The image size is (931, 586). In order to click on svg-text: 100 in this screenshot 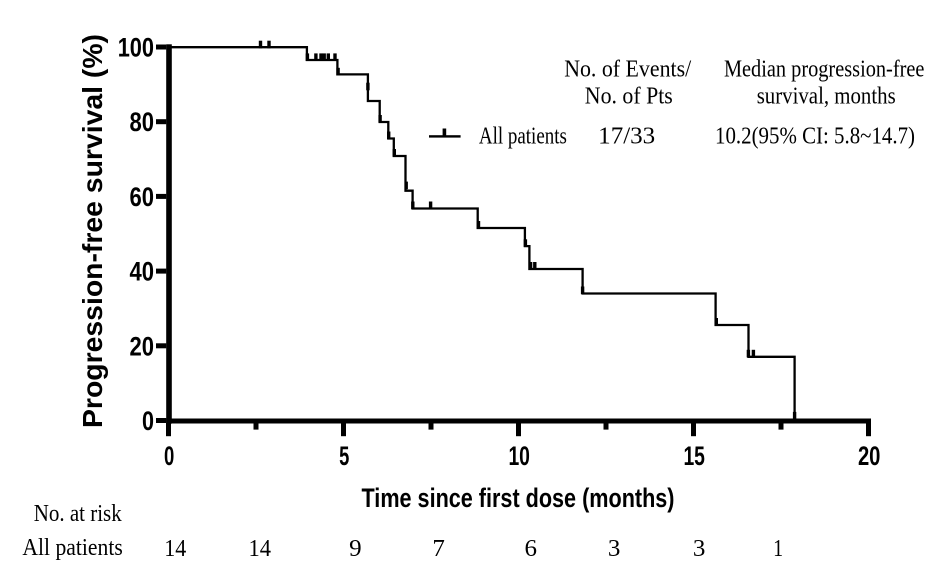, I will do `click(136, 48)`.